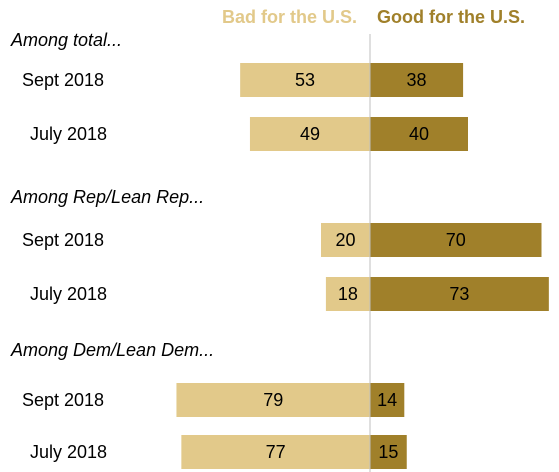  I want to click on value-label-bad: 53, so click(305, 80).